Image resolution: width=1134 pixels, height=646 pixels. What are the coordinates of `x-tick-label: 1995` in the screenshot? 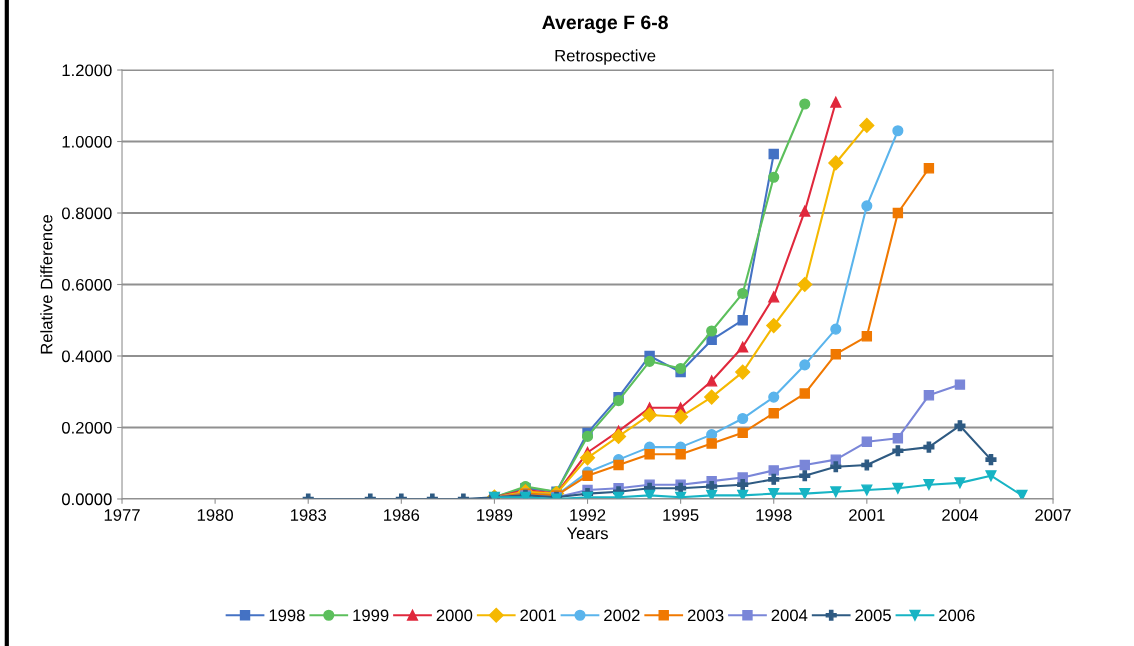 It's located at (681, 515).